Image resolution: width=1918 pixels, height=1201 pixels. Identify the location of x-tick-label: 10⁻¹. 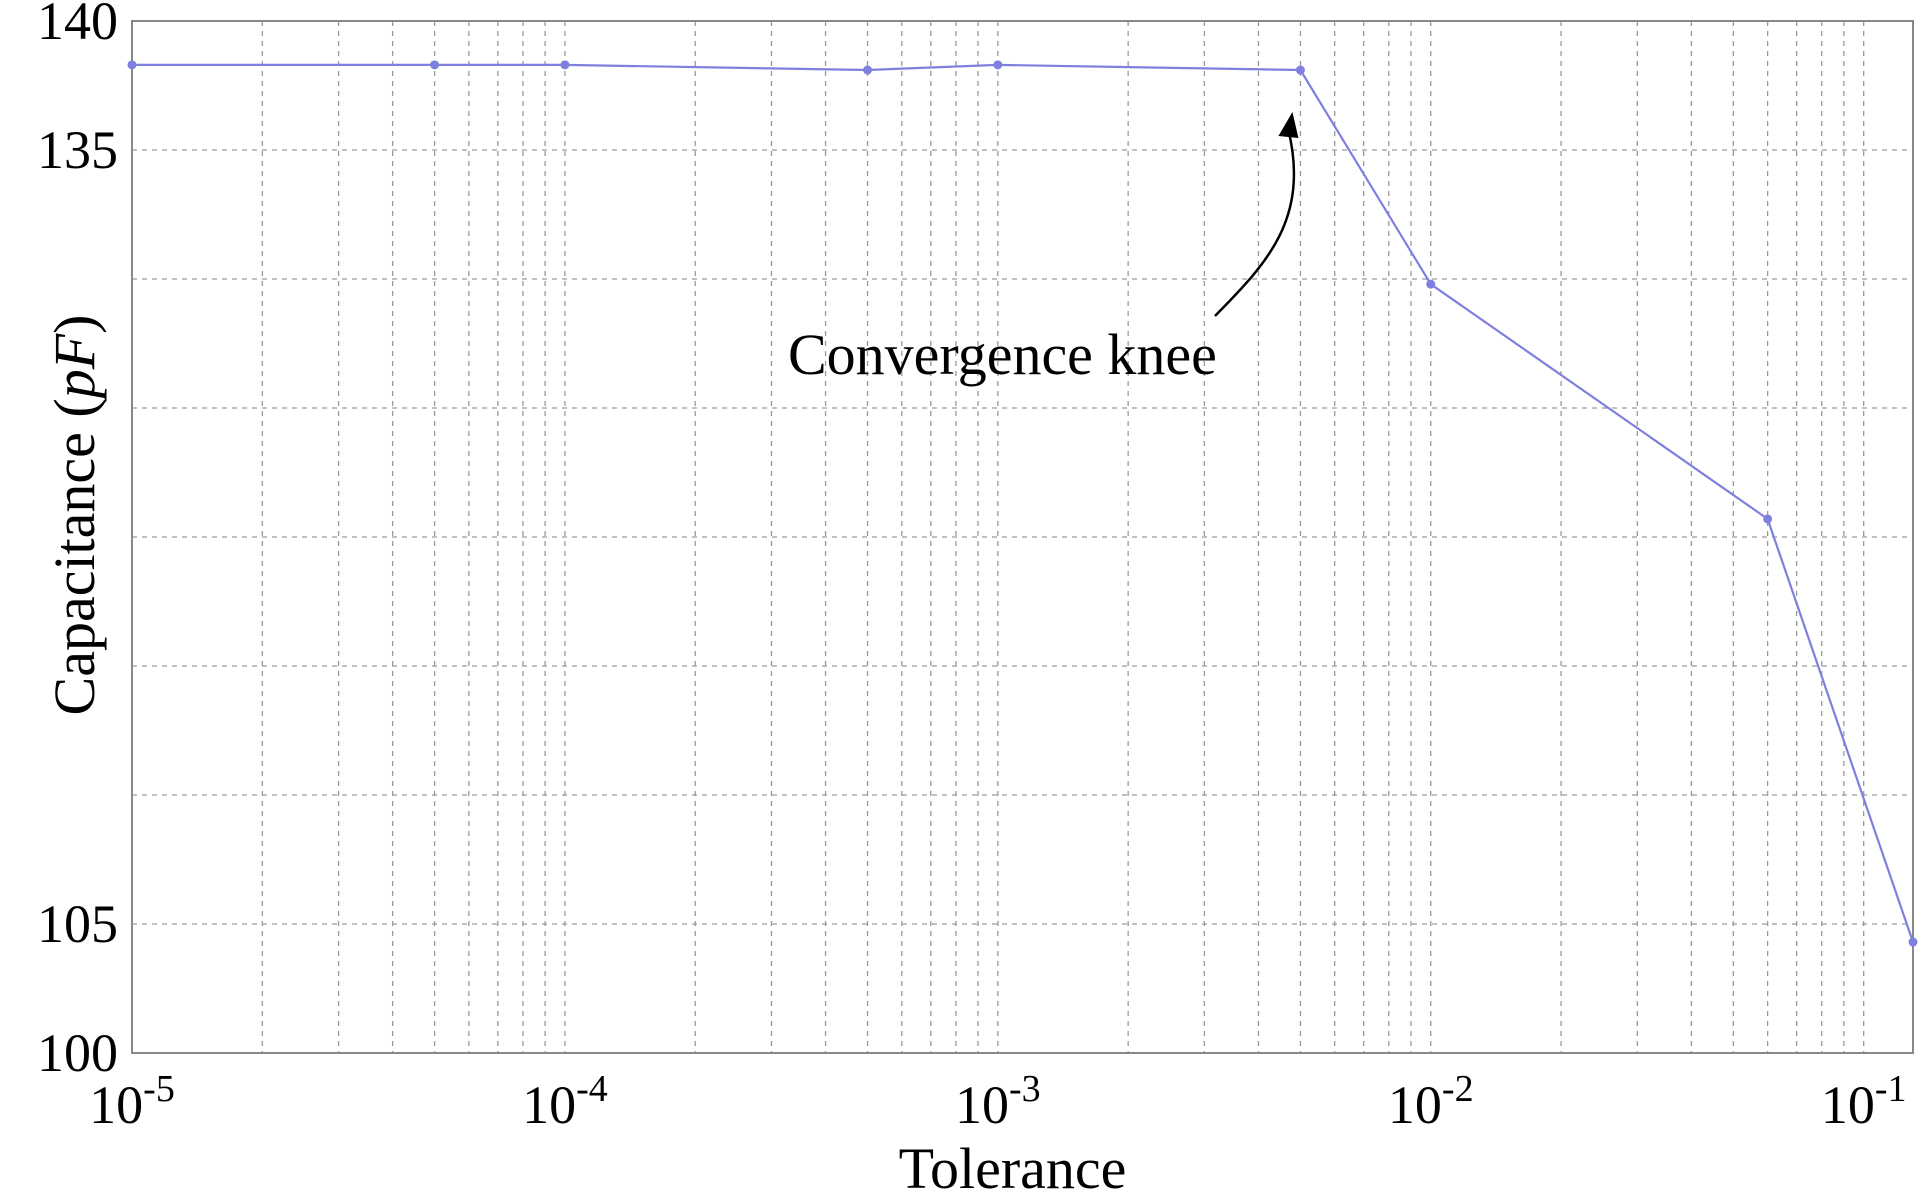
(1864, 1101).